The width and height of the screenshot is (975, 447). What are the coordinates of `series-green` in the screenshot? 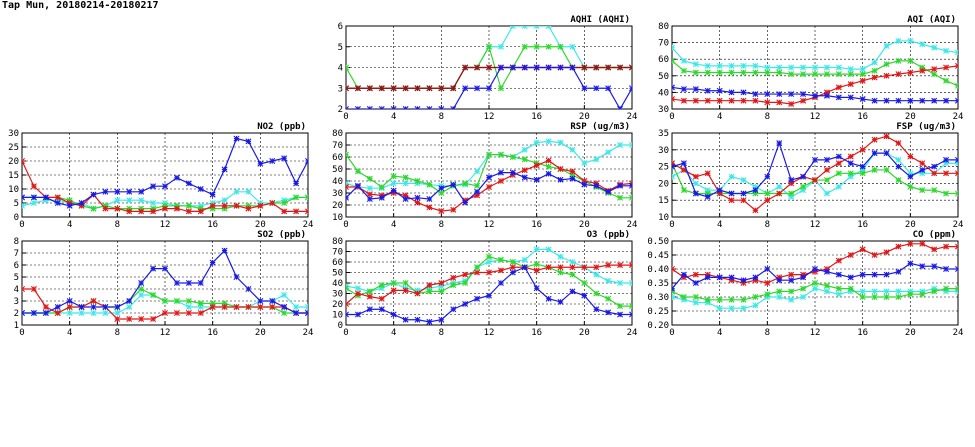 It's located at (815, 73).